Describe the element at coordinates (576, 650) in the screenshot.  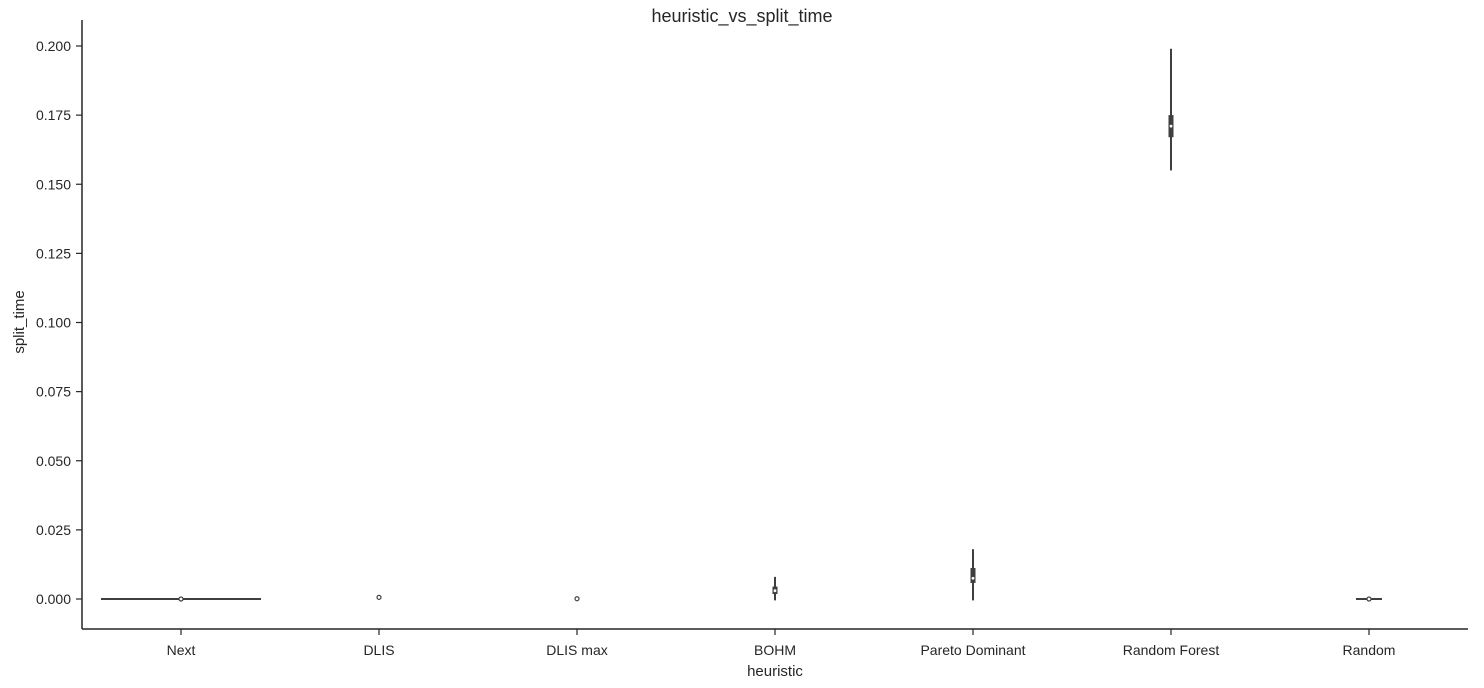
I see `x-tick-label: DLIS max` at that location.